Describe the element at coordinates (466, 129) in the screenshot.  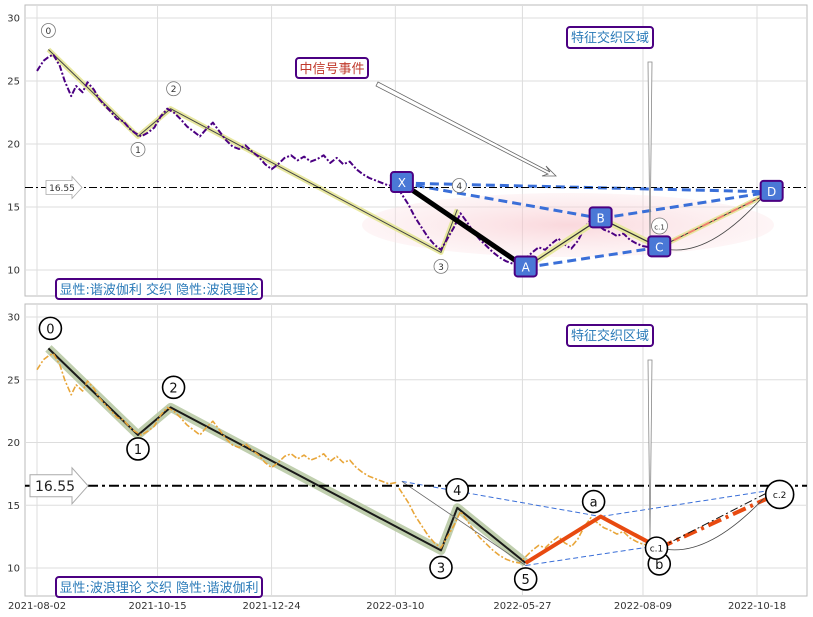
I see `event-arrow` at that location.